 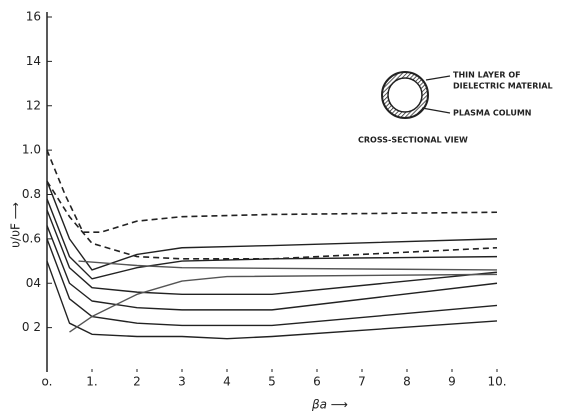 I want to click on inset-diagram, so click(x=416, y=95).